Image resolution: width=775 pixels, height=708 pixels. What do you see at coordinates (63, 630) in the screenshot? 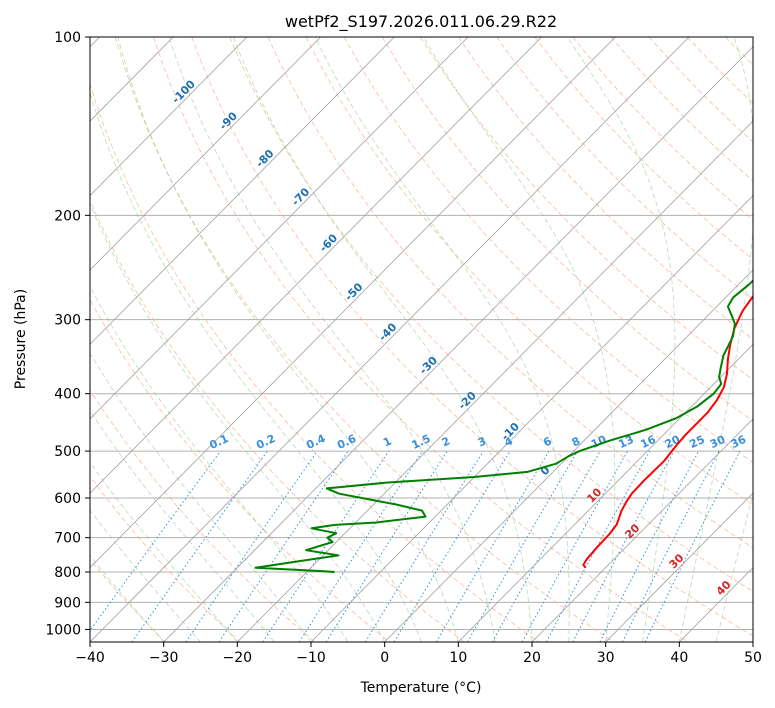
I see `y-tick-label: 1000` at bounding box center [63, 630].